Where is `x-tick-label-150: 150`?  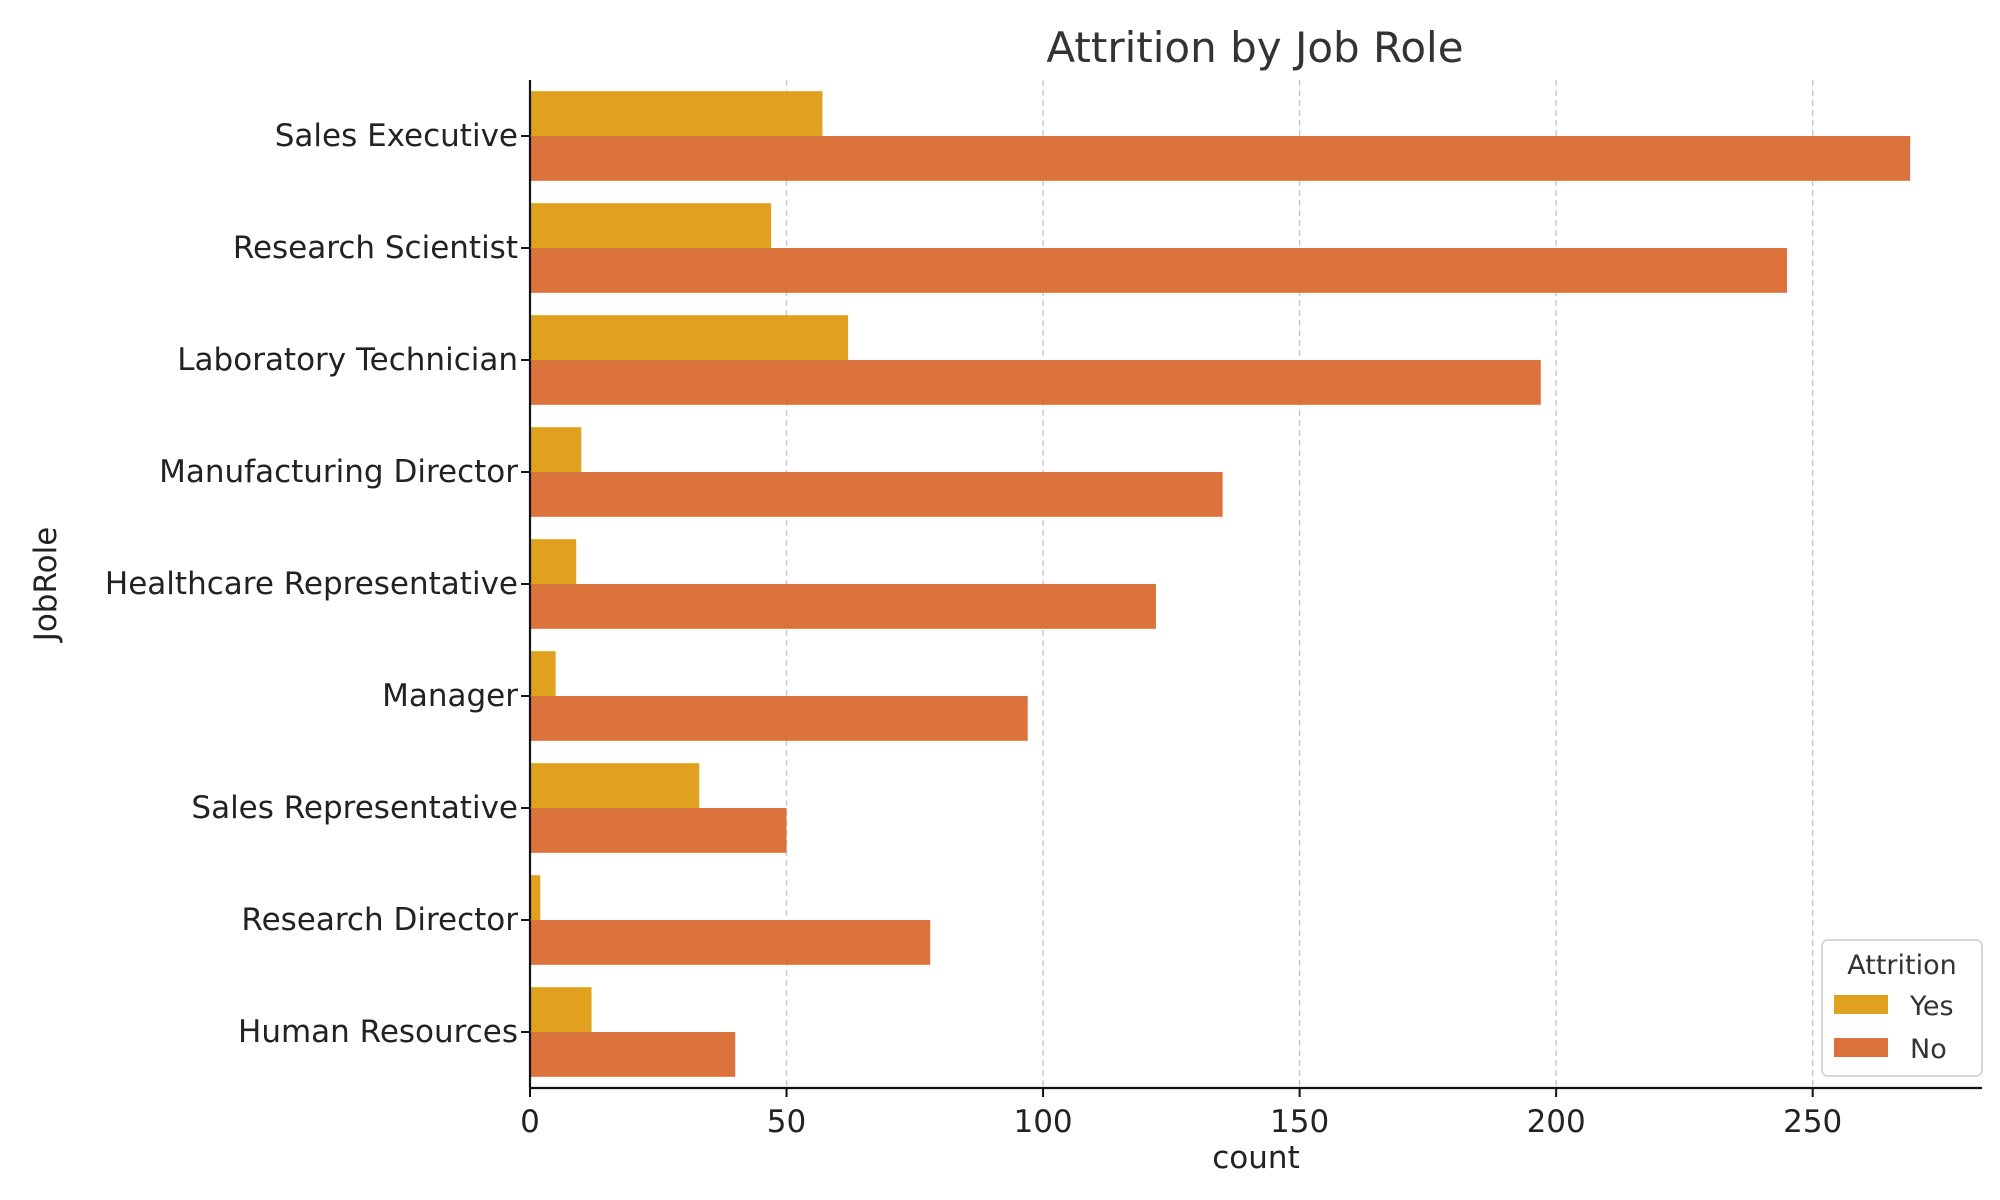 x-tick-label-150: 150 is located at coordinates (1299, 1122).